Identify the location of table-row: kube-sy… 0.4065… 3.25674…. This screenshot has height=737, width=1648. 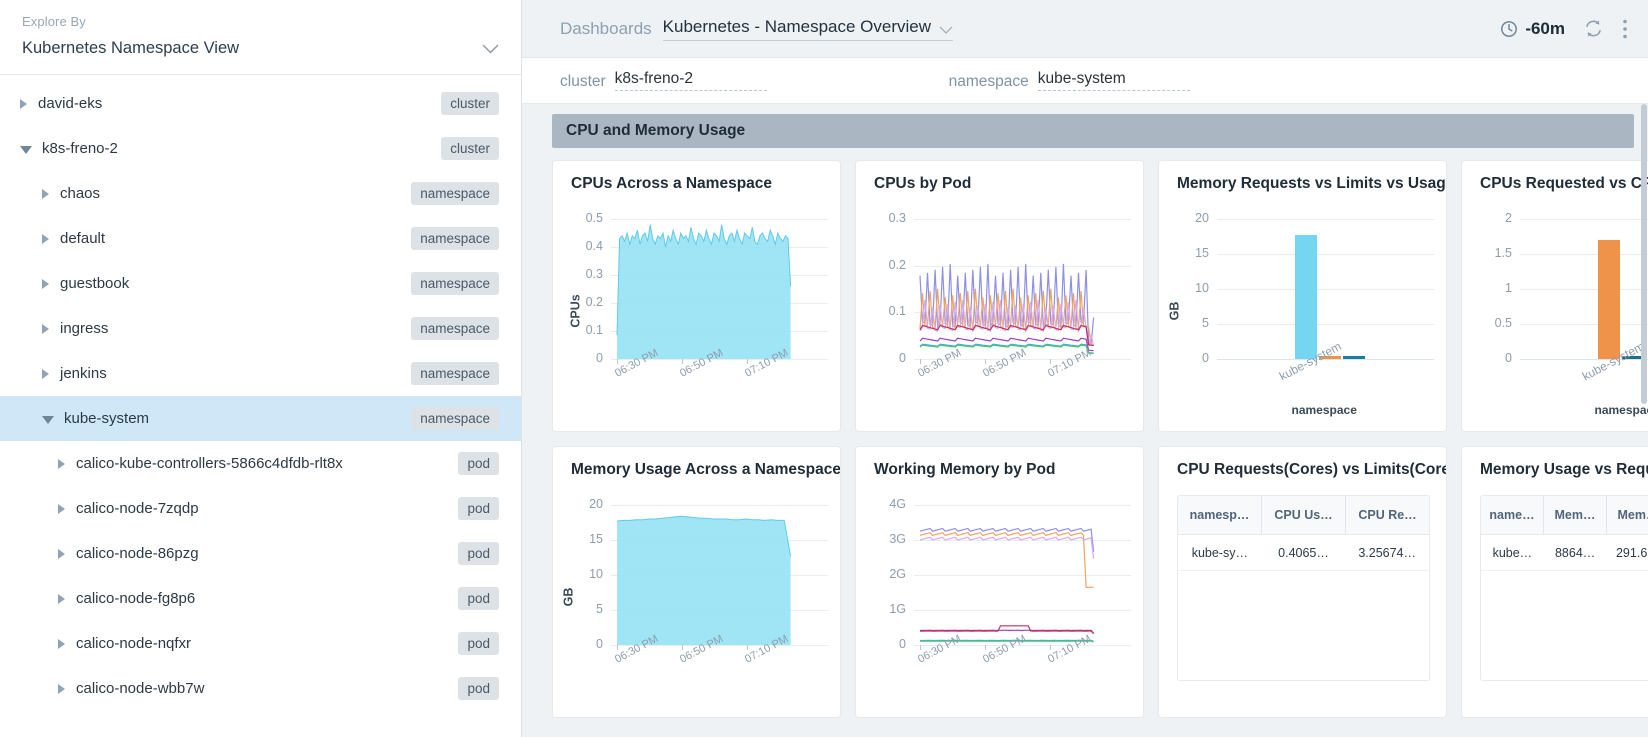
(1303, 553).